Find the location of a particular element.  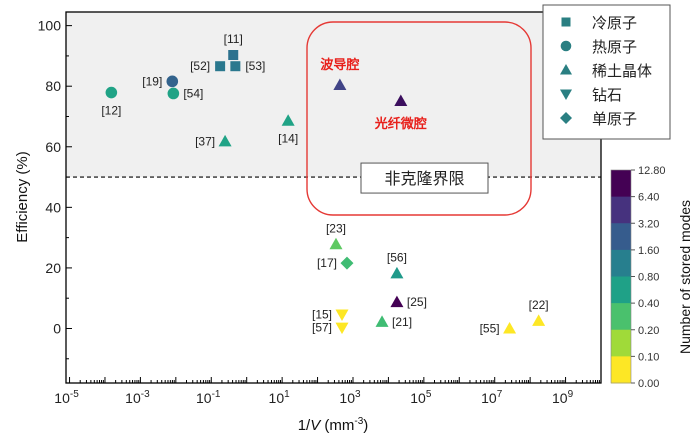

x-tick-exponent: 7 is located at coordinates (500, 394).